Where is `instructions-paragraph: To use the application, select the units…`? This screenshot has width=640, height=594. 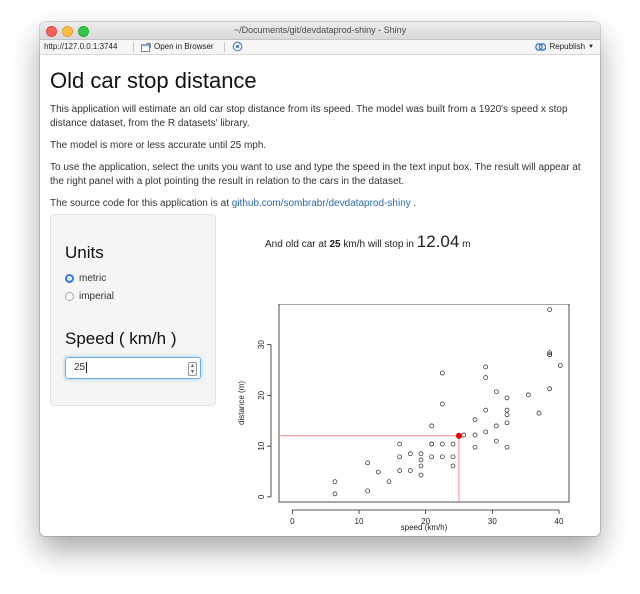 instructions-paragraph: To use the application, select the units… is located at coordinates (315, 174).